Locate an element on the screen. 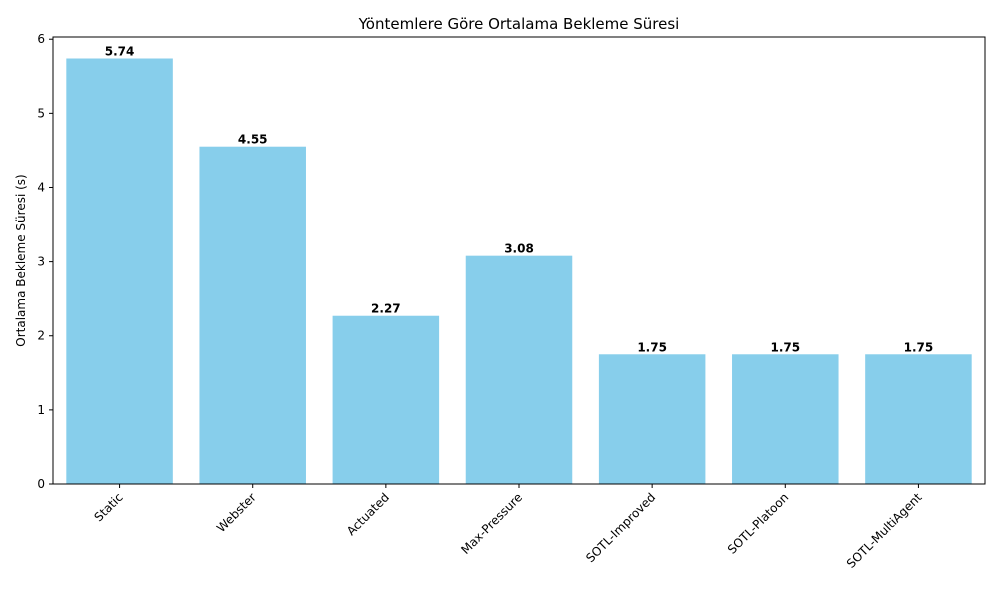 The width and height of the screenshot is (1000, 600). bar-max-pressure is located at coordinates (519, 369).